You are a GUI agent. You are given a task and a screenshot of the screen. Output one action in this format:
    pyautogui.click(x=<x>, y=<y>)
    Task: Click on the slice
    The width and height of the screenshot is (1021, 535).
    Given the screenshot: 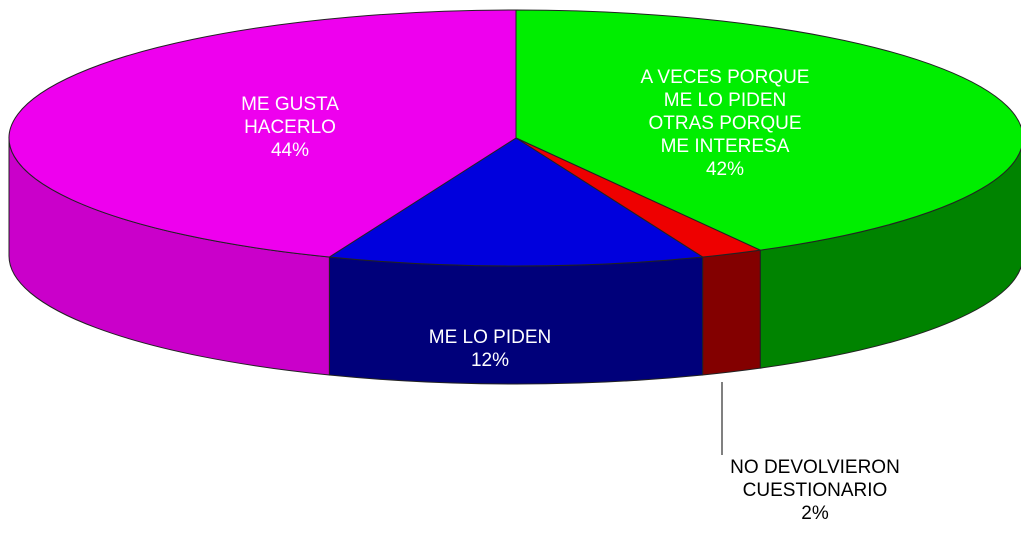 What is the action you would take?
    pyautogui.click(x=516, y=202)
    